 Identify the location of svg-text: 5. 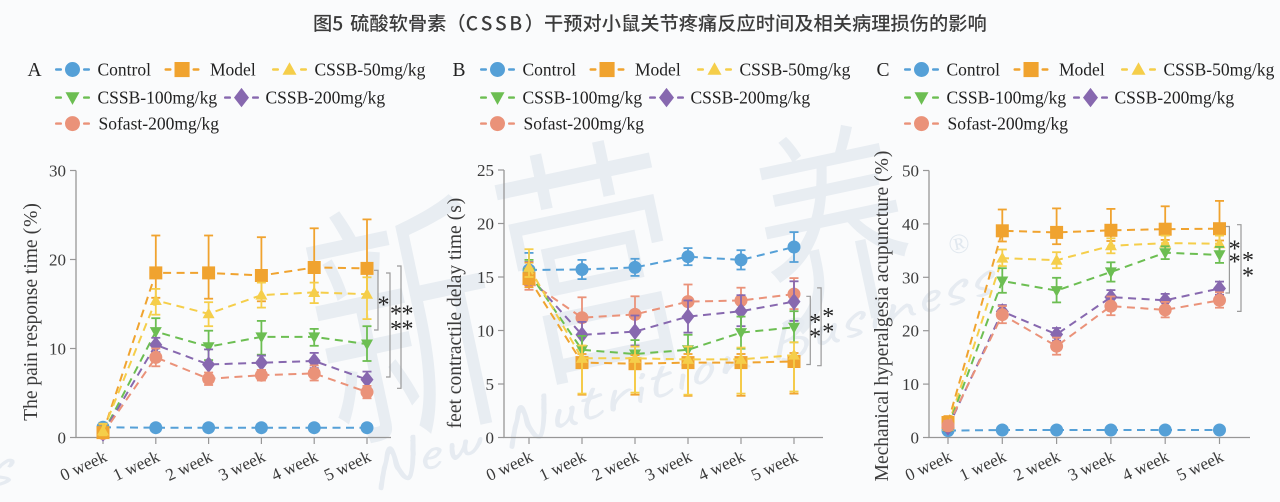
(490, 384).